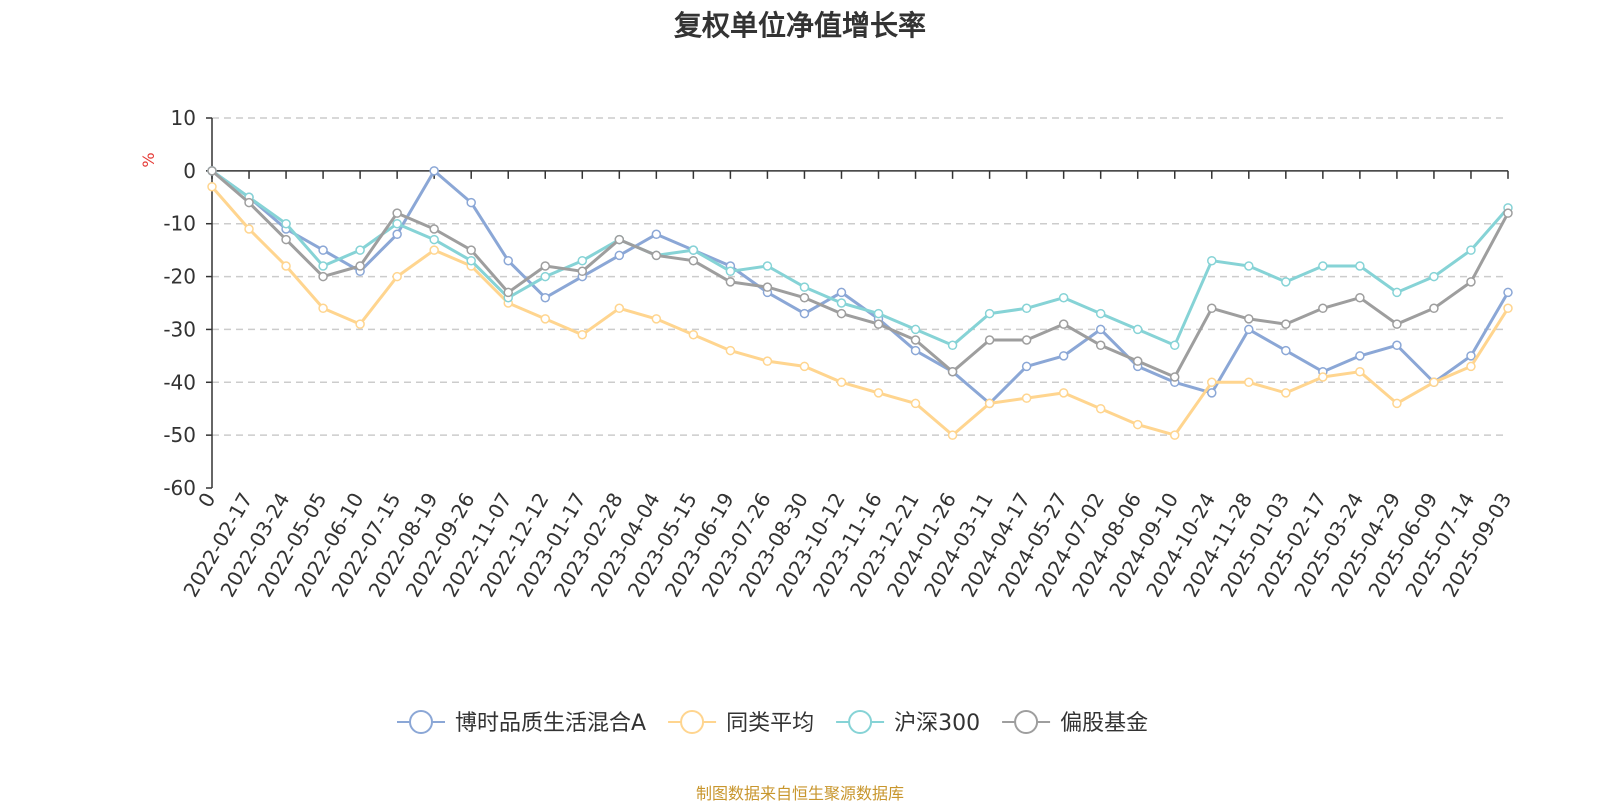  Describe the element at coordinates (550, 723) in the screenshot. I see `legend-label: 博时品质生活混合A` at that location.